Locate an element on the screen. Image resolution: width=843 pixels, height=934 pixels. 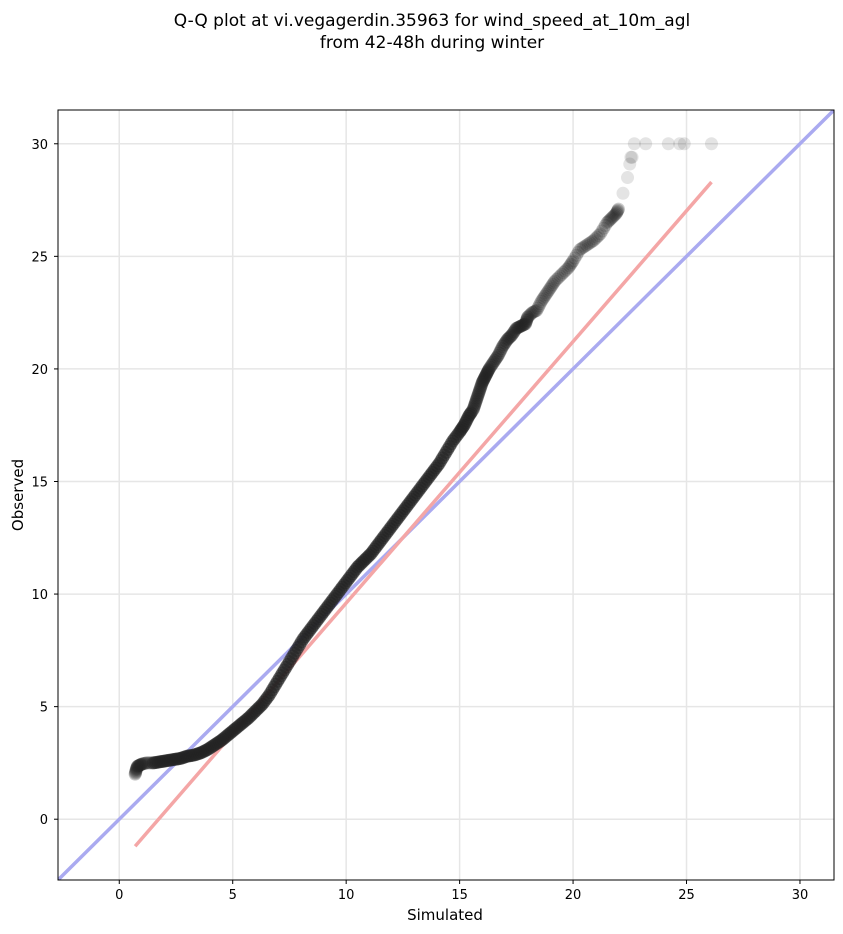
x-tick-label: 5 is located at coordinates (233, 895).